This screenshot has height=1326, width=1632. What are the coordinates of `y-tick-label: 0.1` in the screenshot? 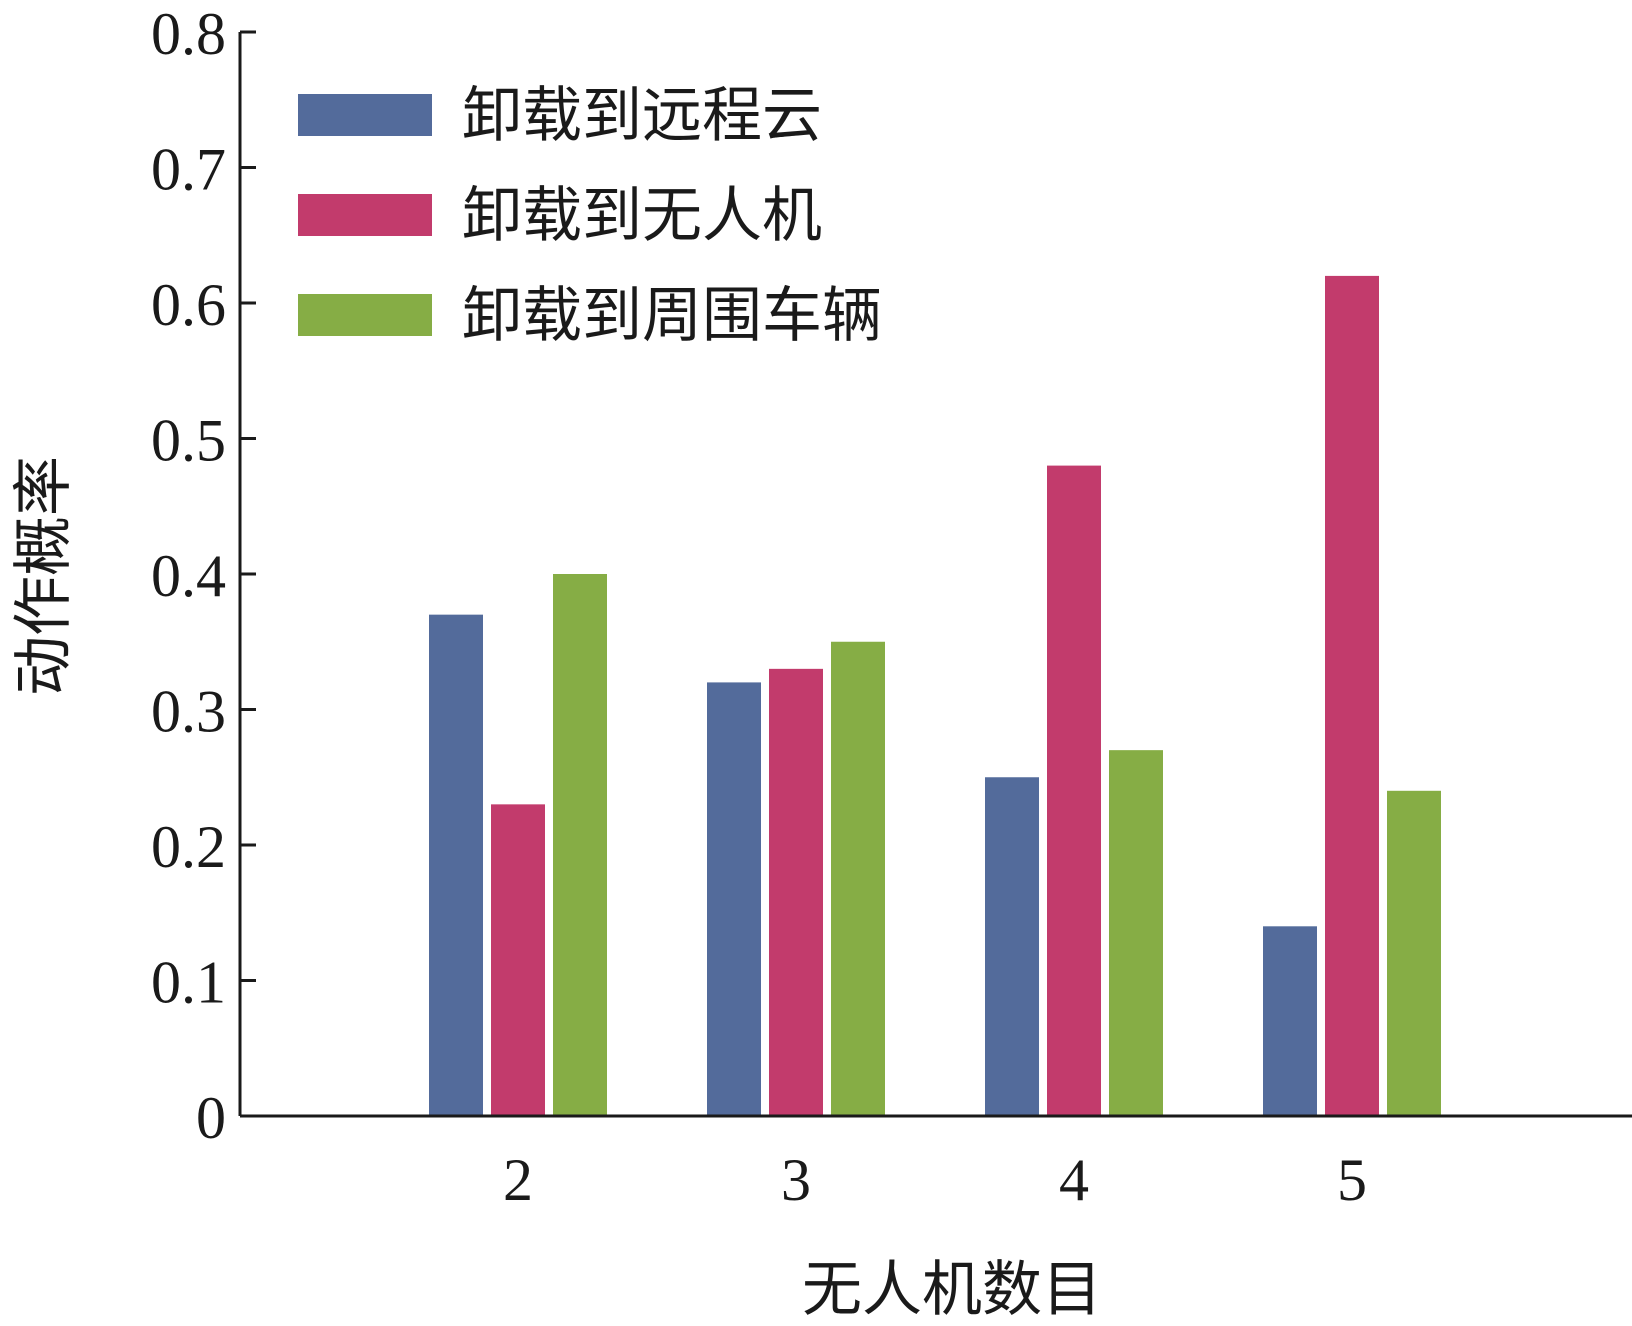 It's located at (188, 983).